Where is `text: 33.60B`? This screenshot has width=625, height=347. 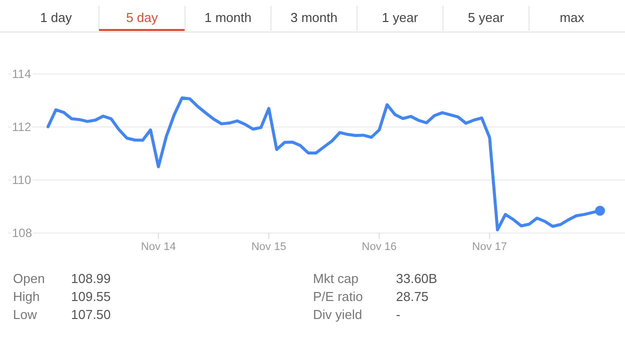
text: 33.60B is located at coordinates (417, 278).